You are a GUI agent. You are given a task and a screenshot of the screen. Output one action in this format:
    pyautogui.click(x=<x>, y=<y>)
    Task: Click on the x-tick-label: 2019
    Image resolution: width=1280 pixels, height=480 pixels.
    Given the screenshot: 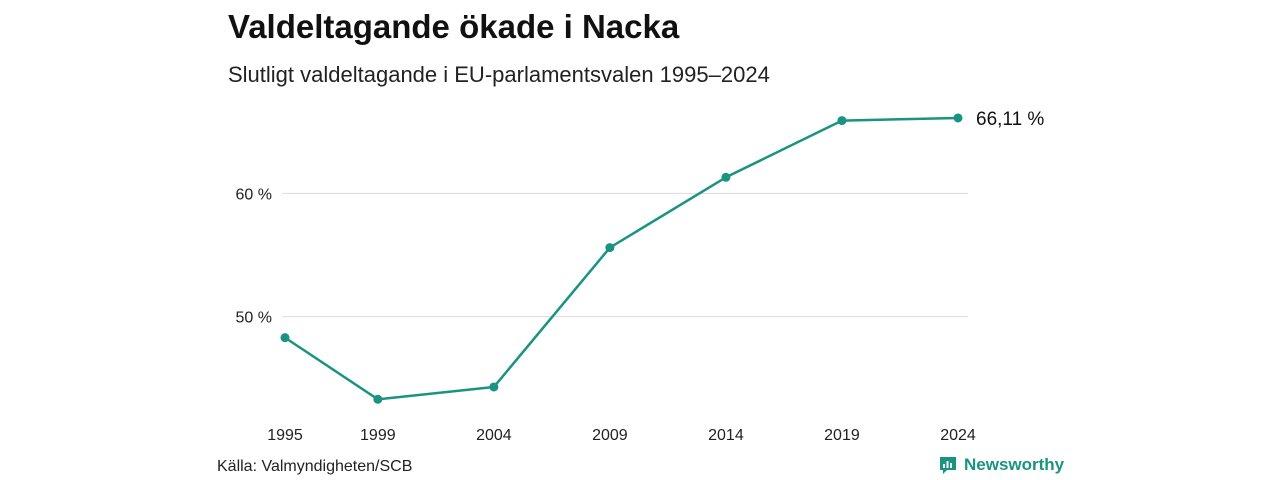 What is the action you would take?
    pyautogui.click(x=842, y=435)
    